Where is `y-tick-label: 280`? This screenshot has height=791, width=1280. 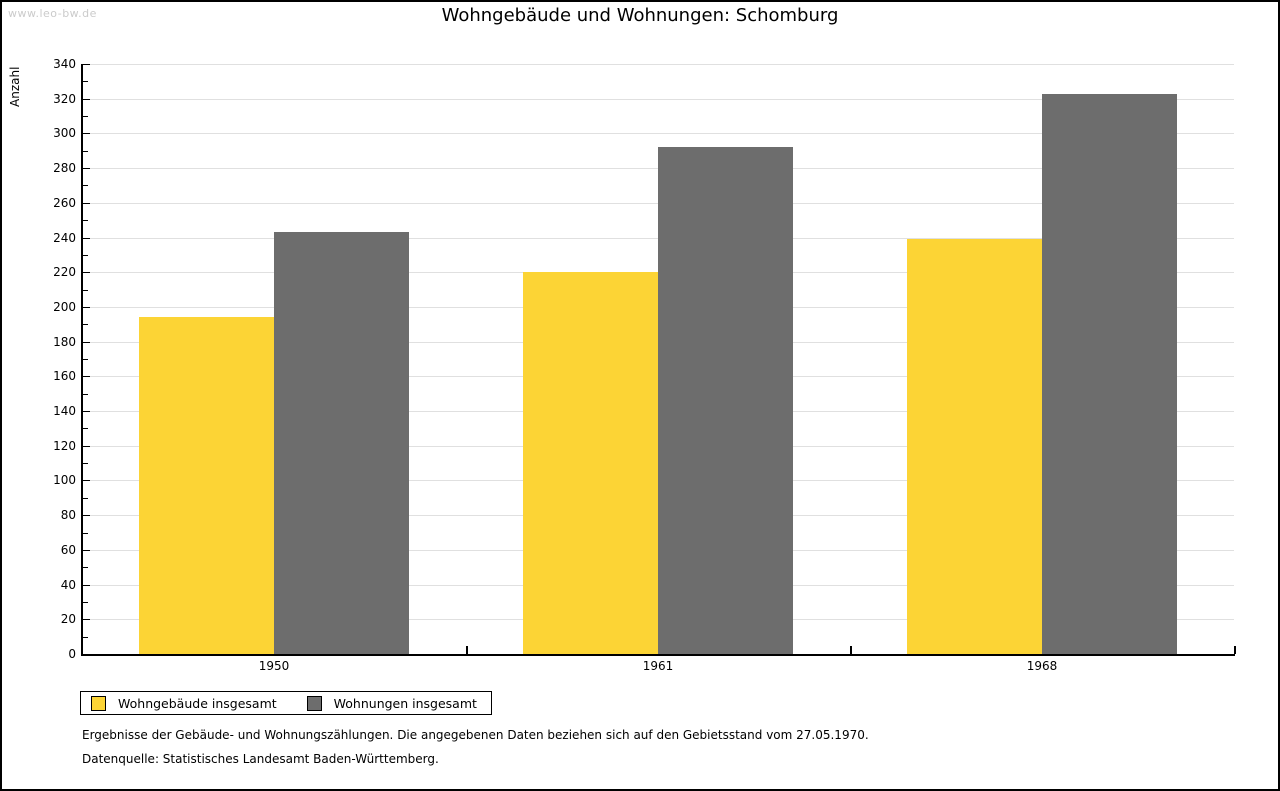
y-tick-label: 280 is located at coordinates (64, 168).